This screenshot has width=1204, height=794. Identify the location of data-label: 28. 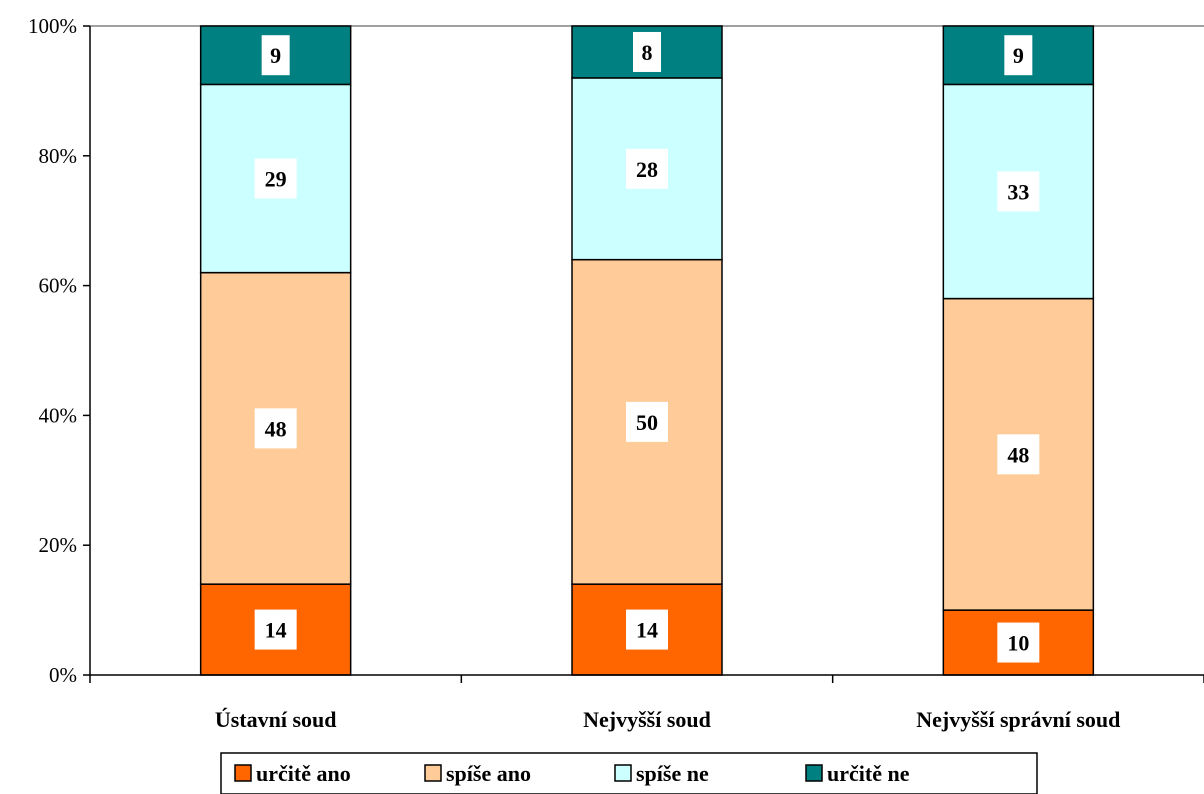
(647, 169).